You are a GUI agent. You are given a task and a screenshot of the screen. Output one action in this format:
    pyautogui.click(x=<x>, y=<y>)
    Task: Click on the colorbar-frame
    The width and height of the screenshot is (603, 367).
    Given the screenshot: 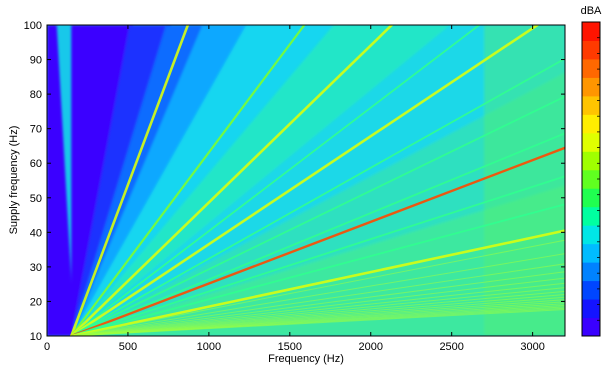 What is the action you would take?
    pyautogui.click(x=591, y=179)
    